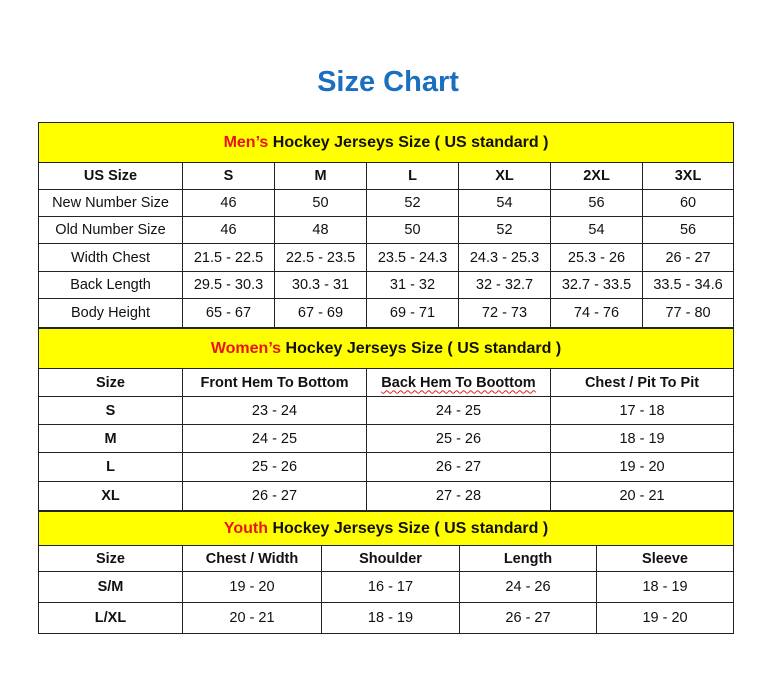 This screenshot has height=692, width=776. What do you see at coordinates (246, 142) in the screenshot?
I see `men-label: Men’s` at bounding box center [246, 142].